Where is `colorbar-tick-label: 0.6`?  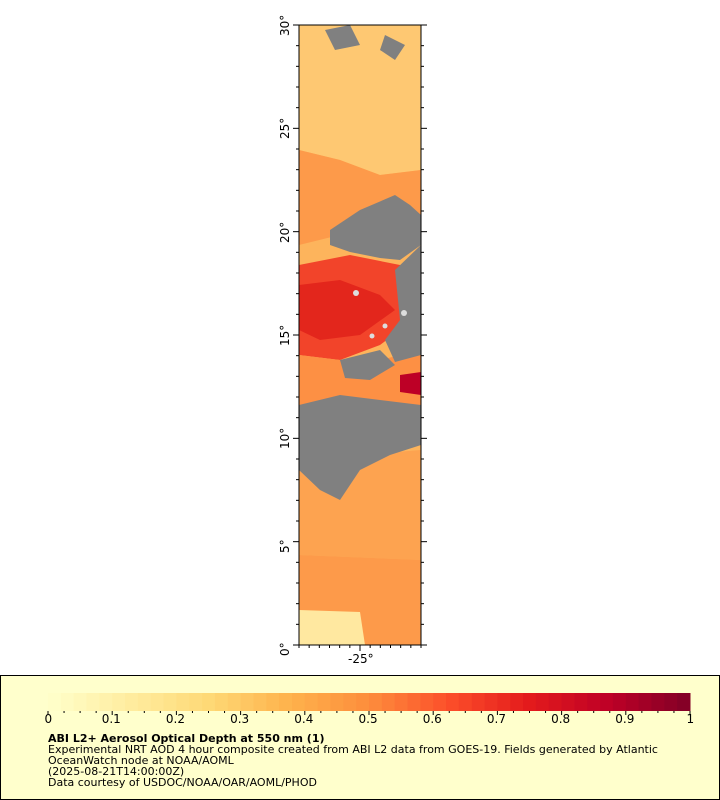 colorbar-tick-label: 0.6 is located at coordinates (432, 719).